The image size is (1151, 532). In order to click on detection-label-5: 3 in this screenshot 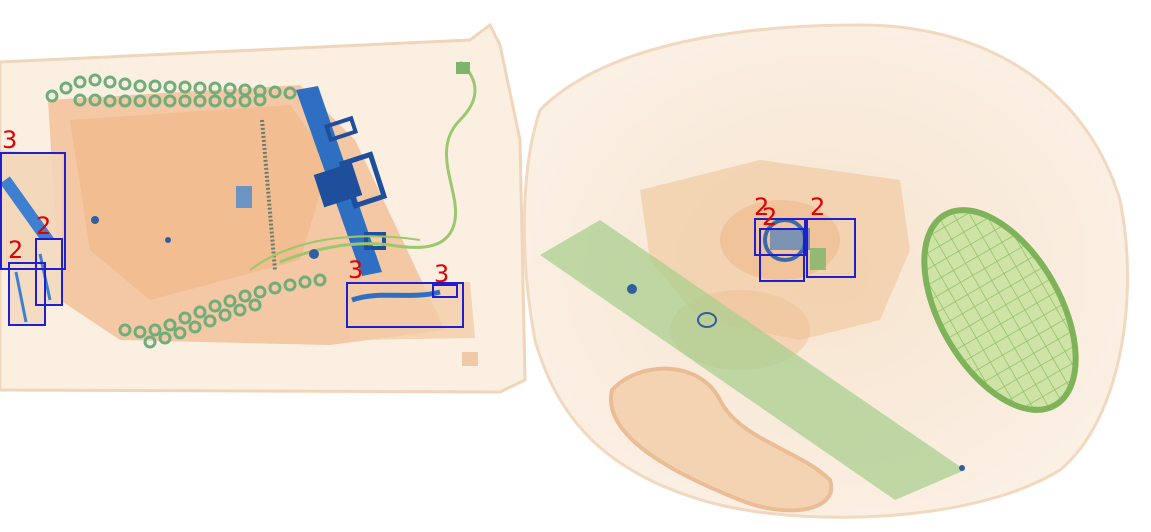, I will do `click(442, 274)`.